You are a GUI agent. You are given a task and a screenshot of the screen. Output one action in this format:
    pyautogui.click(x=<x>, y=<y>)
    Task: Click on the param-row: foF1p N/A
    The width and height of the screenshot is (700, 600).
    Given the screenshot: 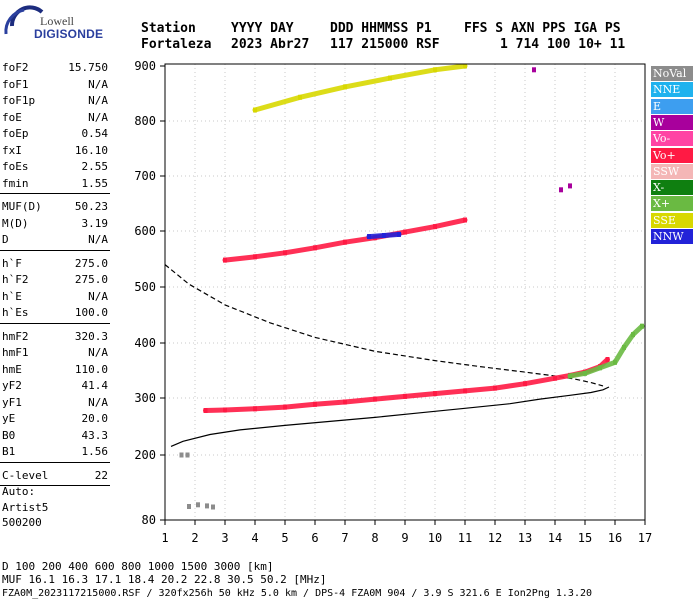 What is the action you would take?
    pyautogui.click(x=55, y=101)
    